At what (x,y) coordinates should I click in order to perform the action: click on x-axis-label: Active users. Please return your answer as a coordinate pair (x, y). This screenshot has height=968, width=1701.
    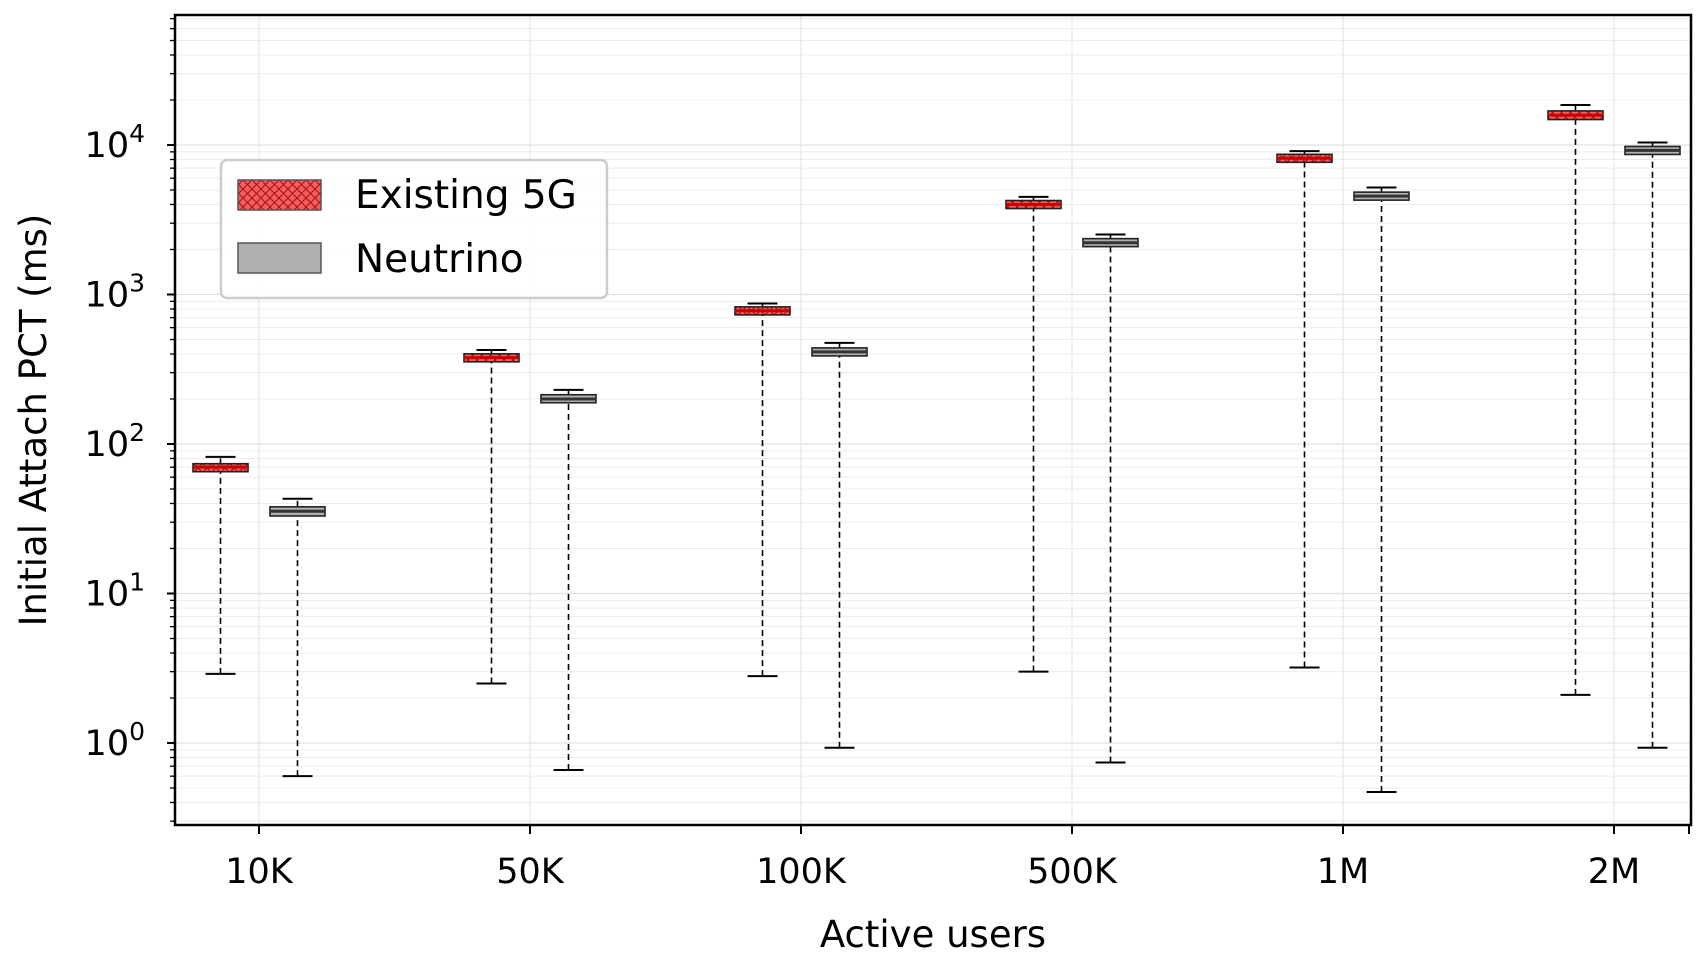
    Looking at the image, I should click on (933, 934).